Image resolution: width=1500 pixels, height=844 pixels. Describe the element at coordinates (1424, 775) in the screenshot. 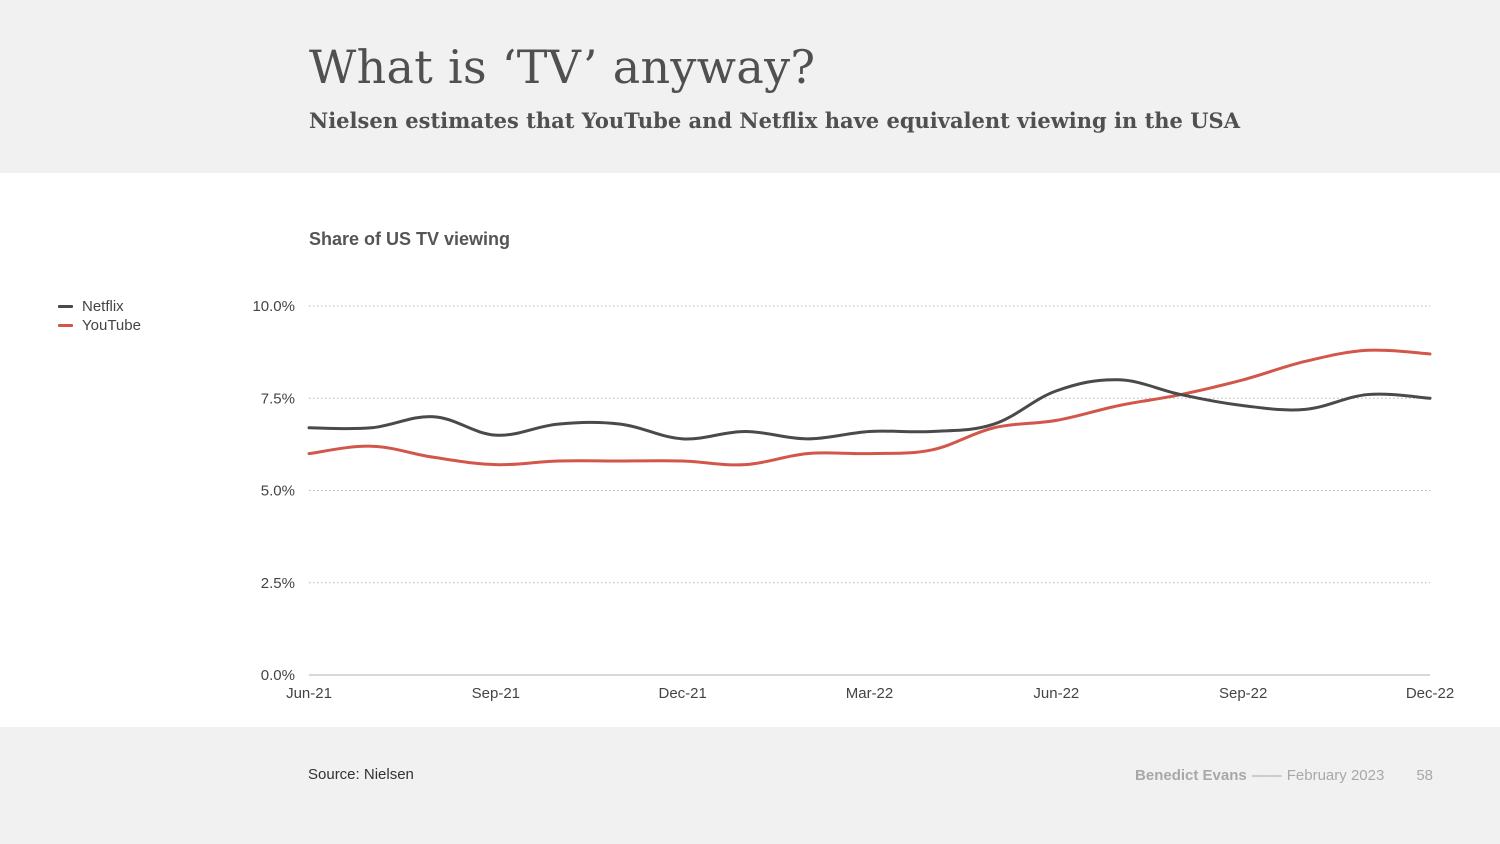

I see `page-number: 58` at that location.